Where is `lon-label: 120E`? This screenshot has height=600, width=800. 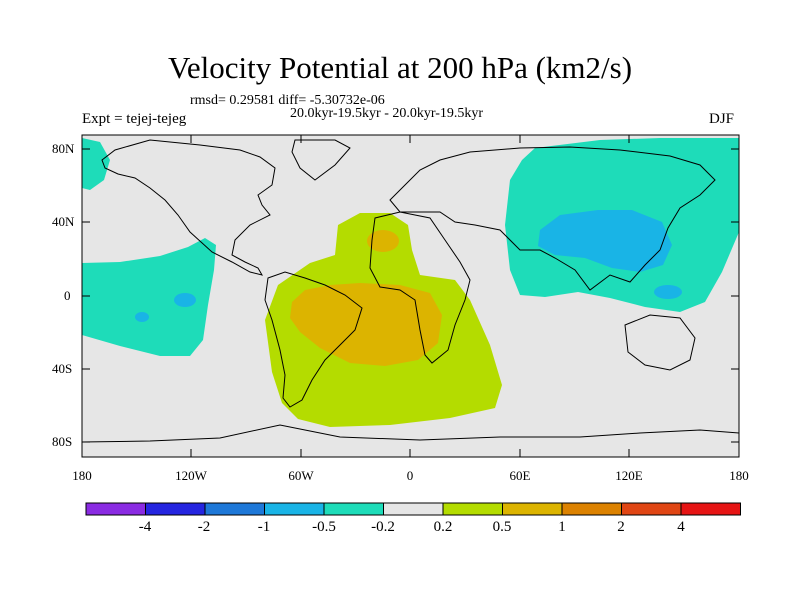
lon-label: 120E is located at coordinates (629, 475).